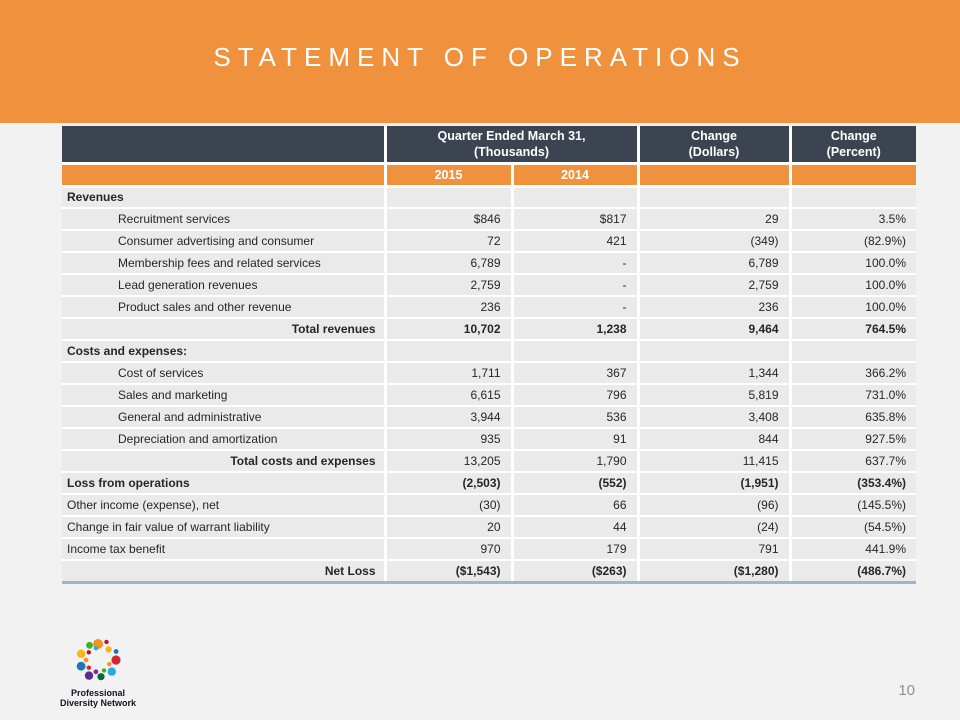  I want to click on cell-2014: $817, so click(574, 219).